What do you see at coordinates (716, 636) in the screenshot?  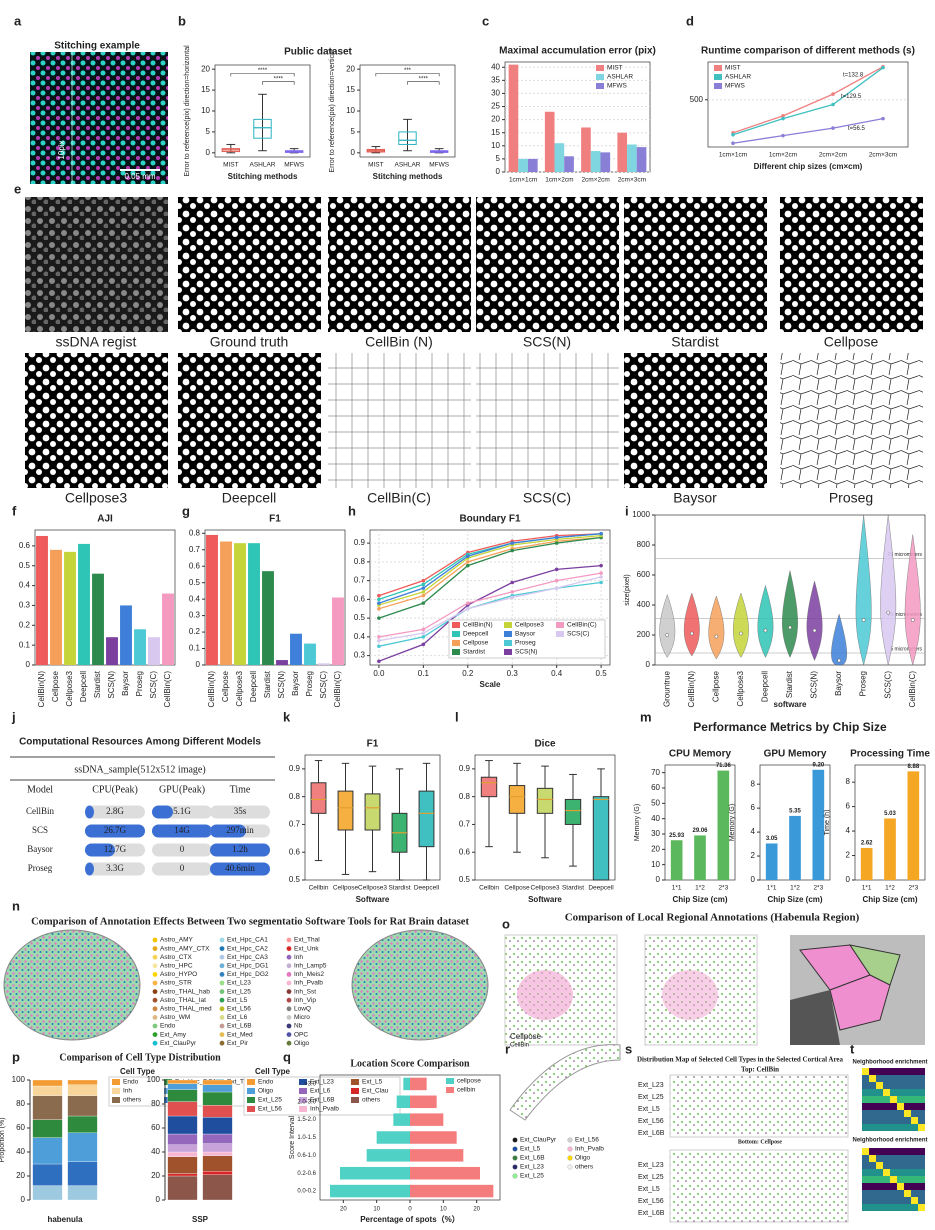 I see `median` at bounding box center [716, 636].